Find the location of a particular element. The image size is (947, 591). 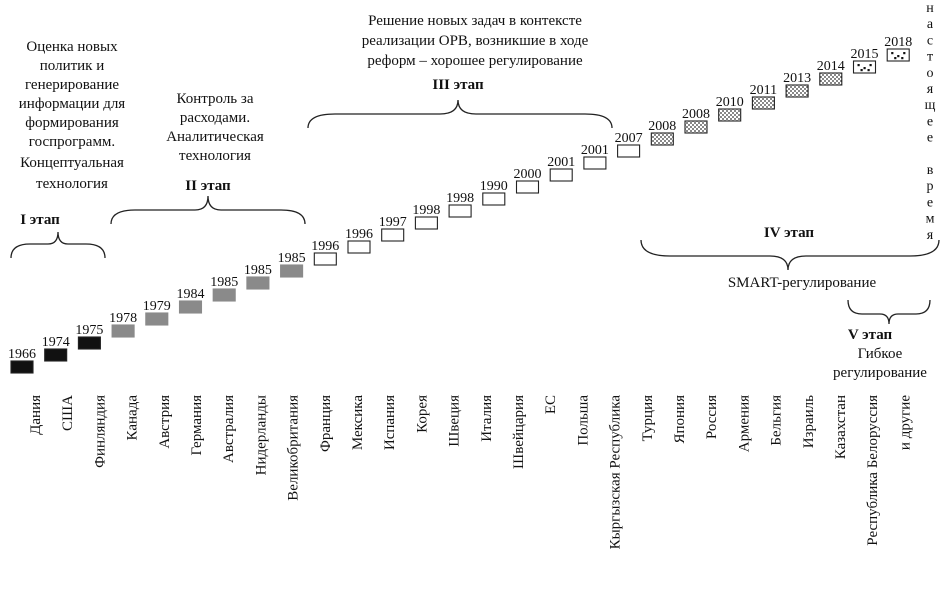

country-label: Германия is located at coordinates (197, 425).